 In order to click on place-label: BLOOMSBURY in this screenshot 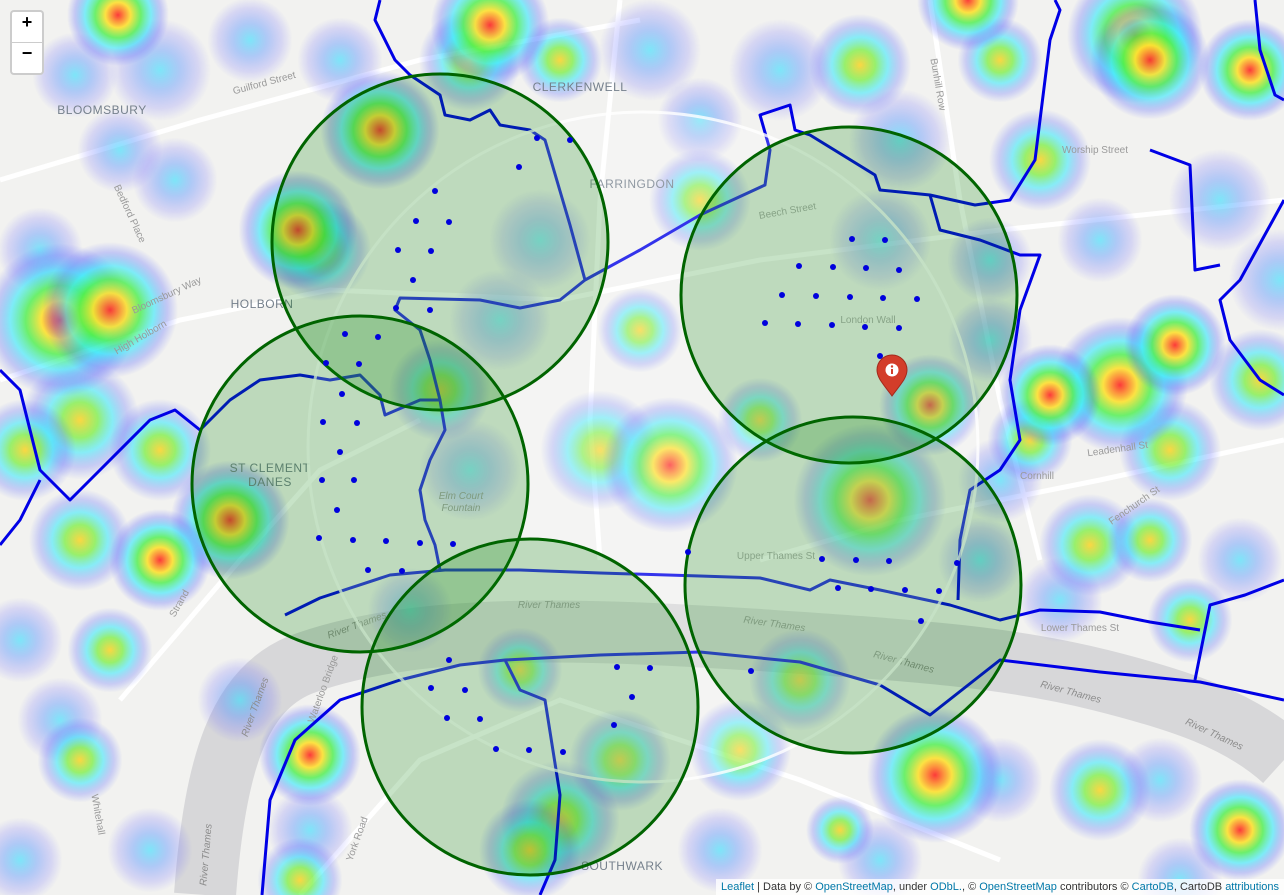, I will do `click(101, 110)`.